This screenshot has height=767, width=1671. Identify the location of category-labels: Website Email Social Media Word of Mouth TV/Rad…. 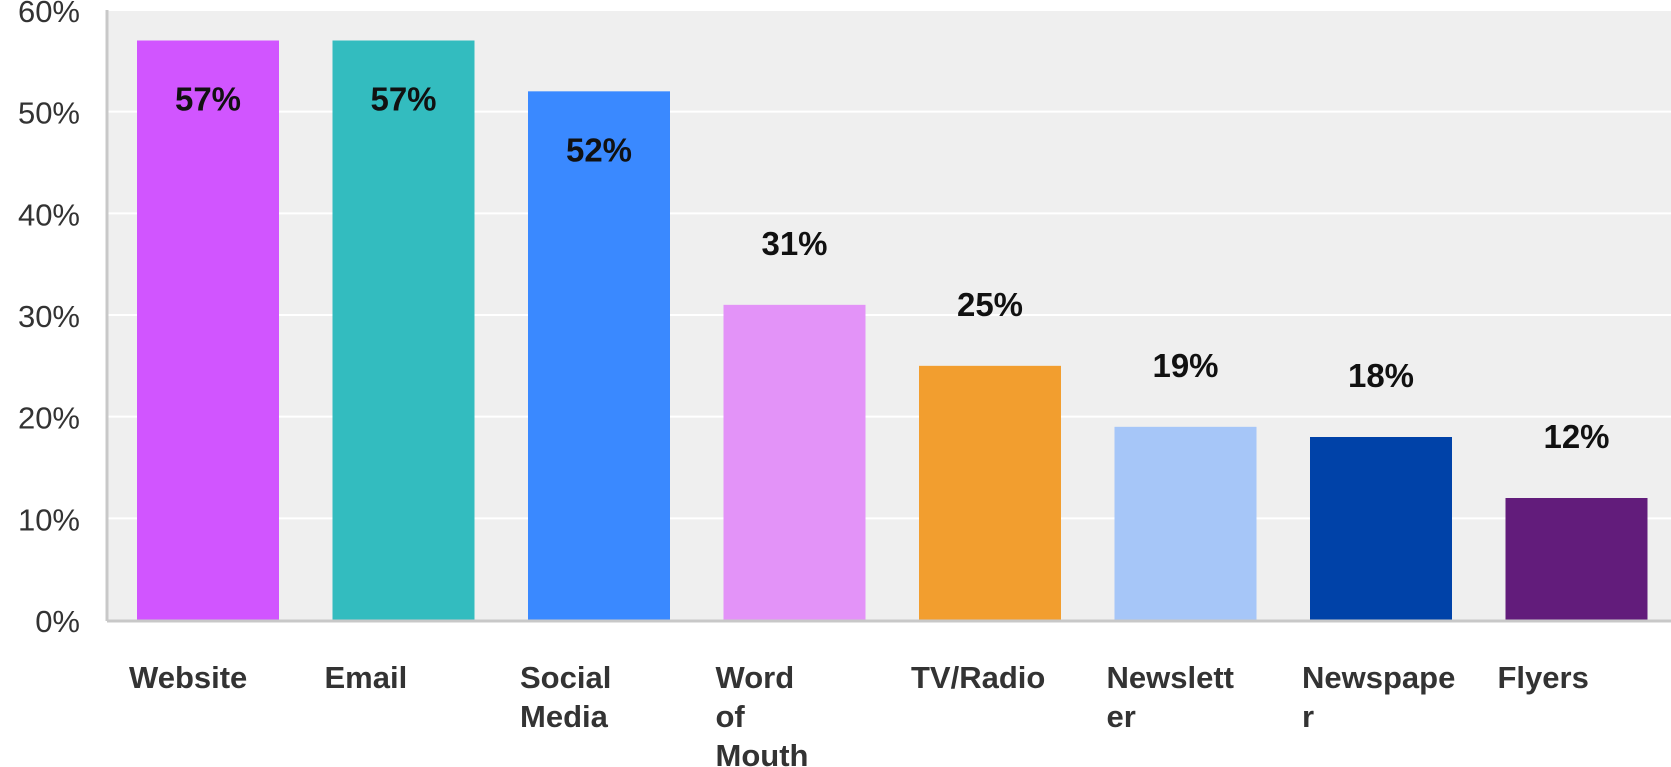
(859, 713).